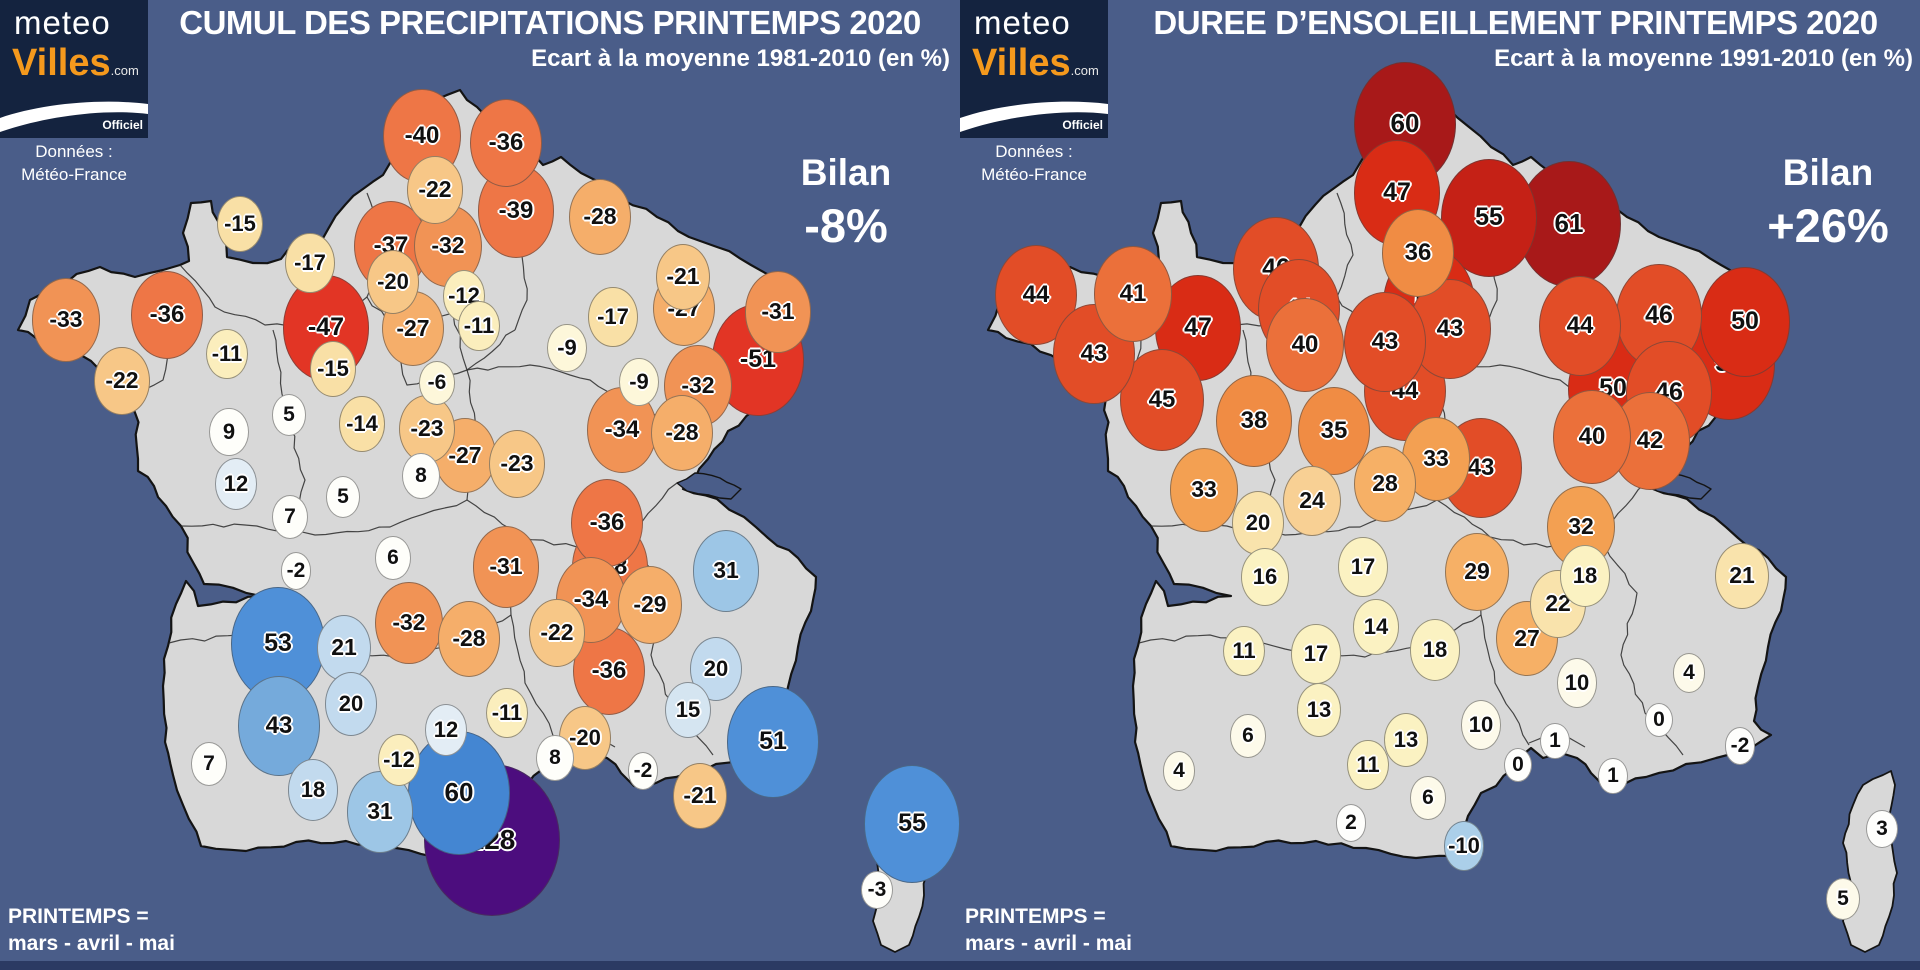 The width and height of the screenshot is (1920, 970). Describe the element at coordinates (555, 758) in the screenshot. I see `map-bubble-precipitation: 8` at that location.